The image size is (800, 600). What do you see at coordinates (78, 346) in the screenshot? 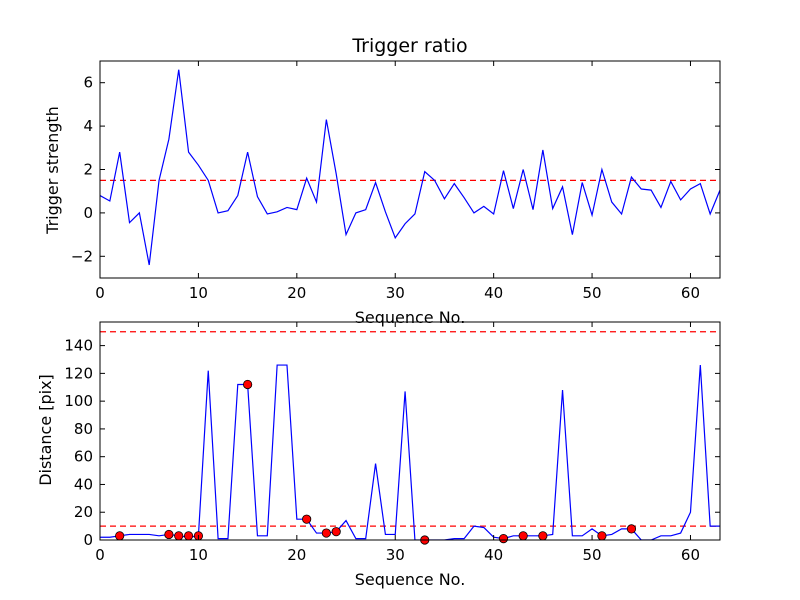
I see `y-tick-label: 140` at bounding box center [78, 346].